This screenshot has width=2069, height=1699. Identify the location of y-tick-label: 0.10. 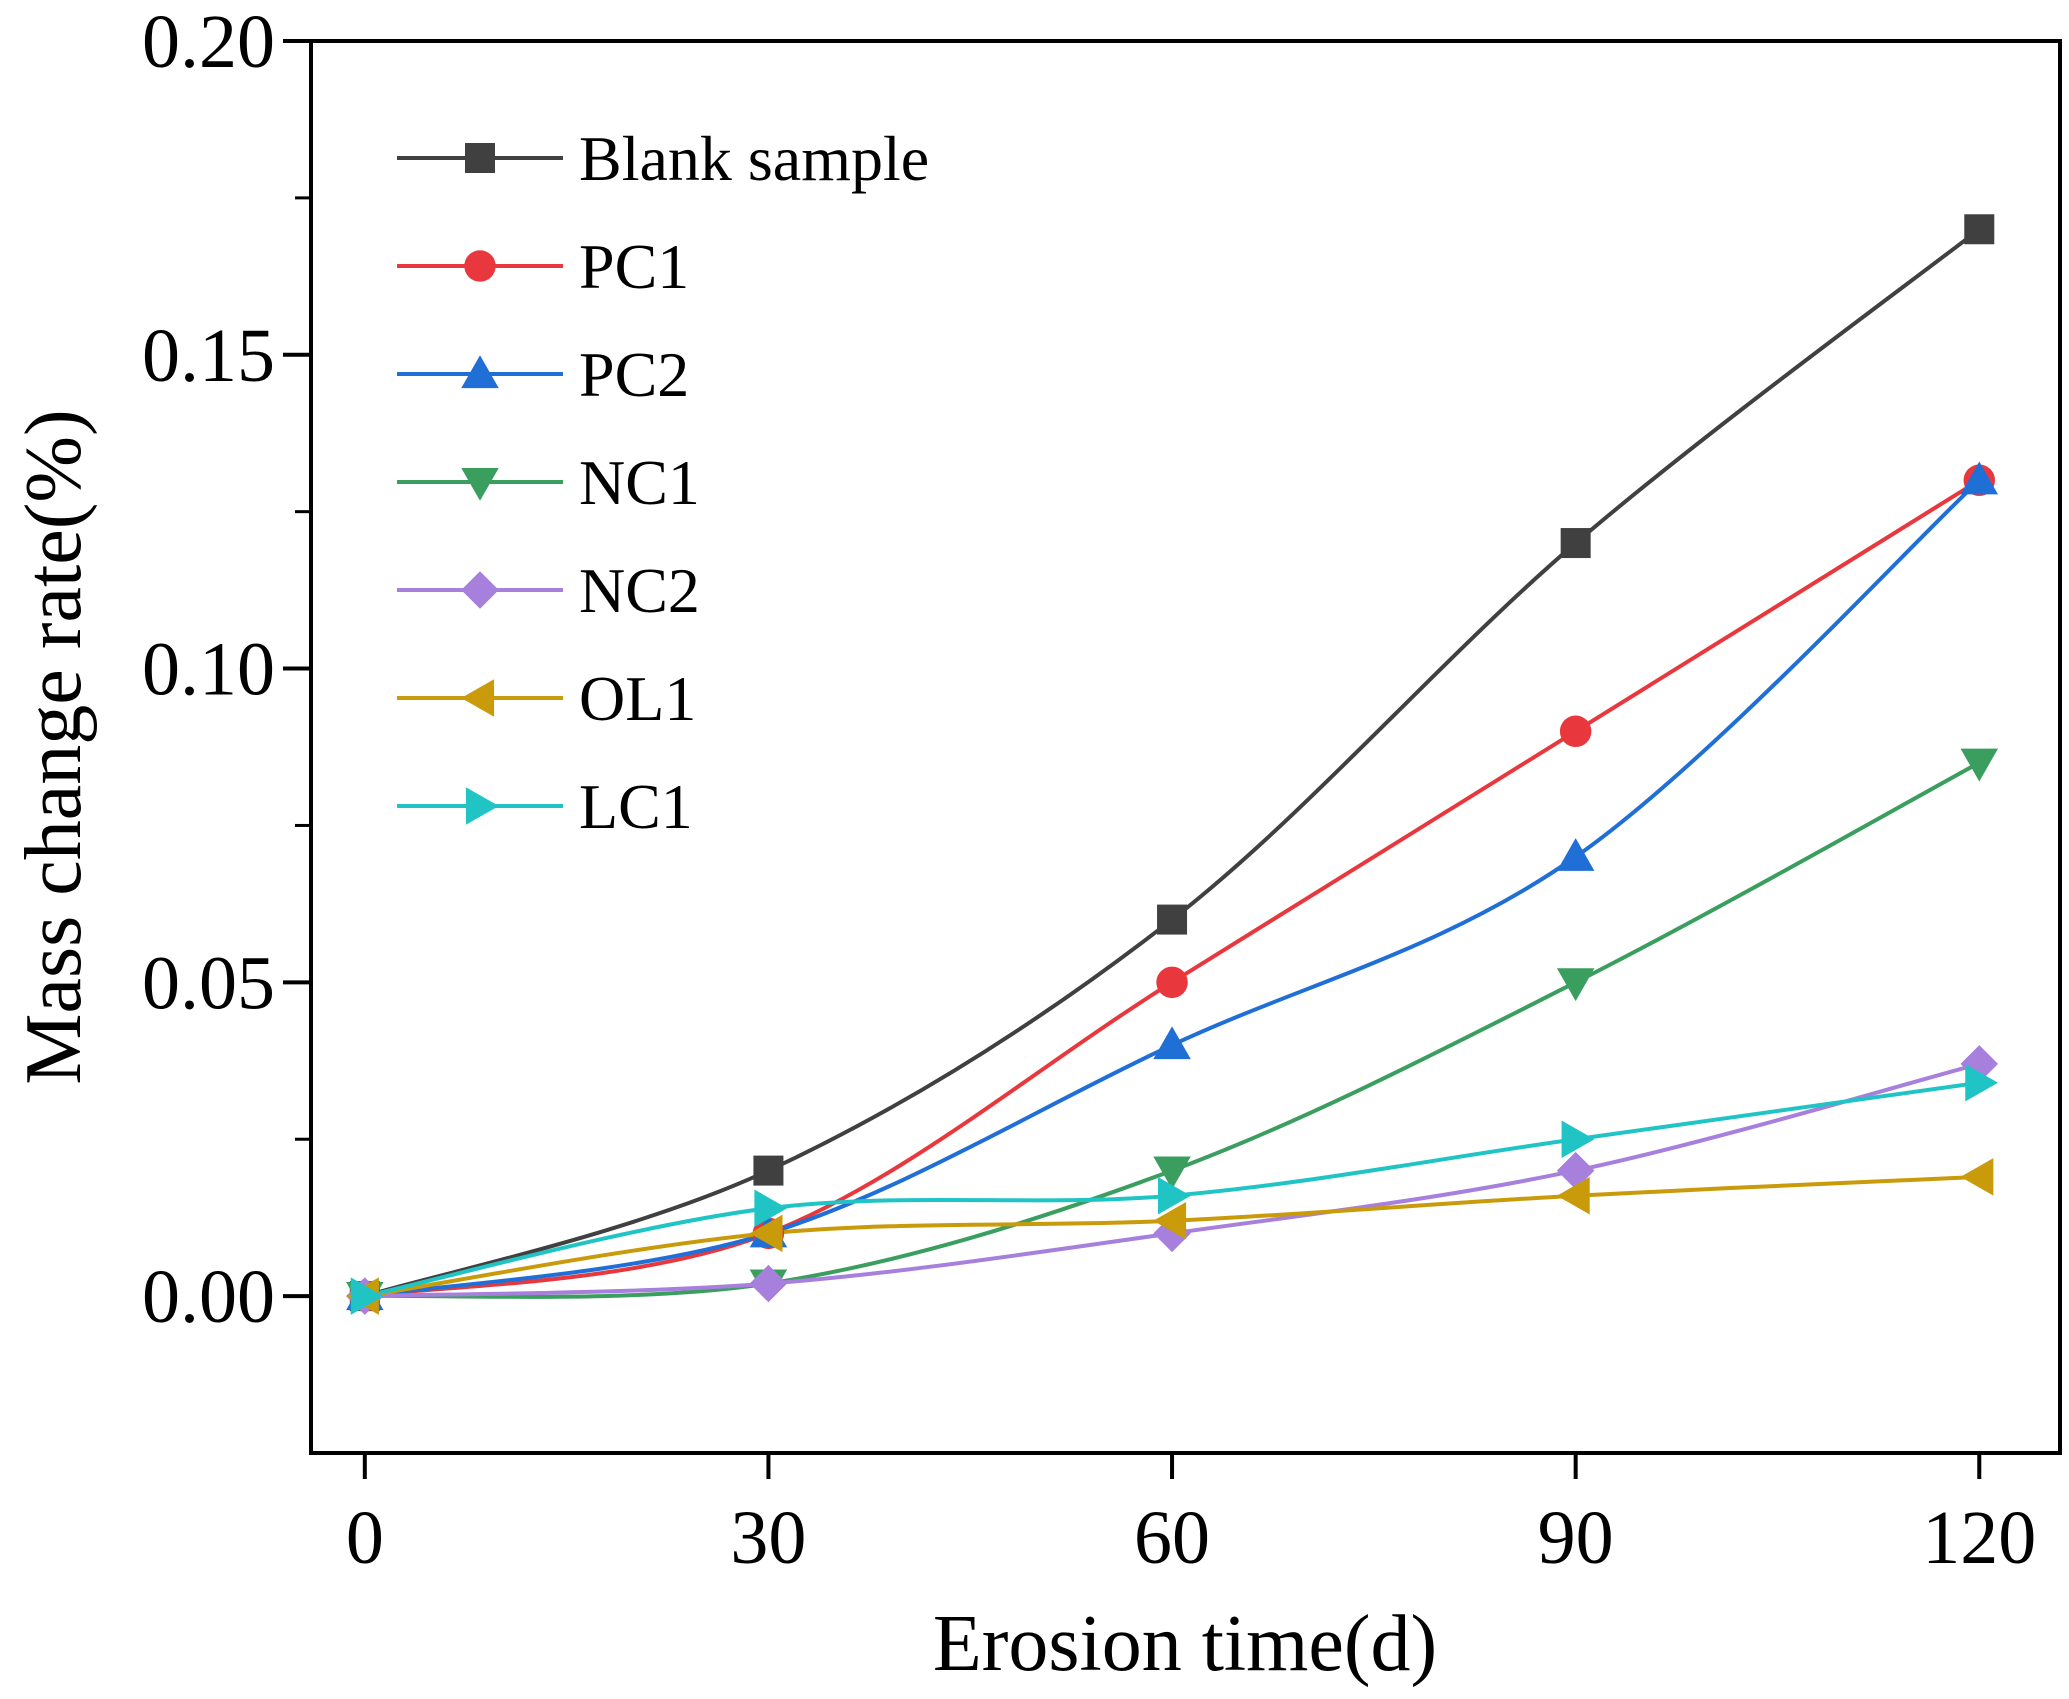
(208, 670).